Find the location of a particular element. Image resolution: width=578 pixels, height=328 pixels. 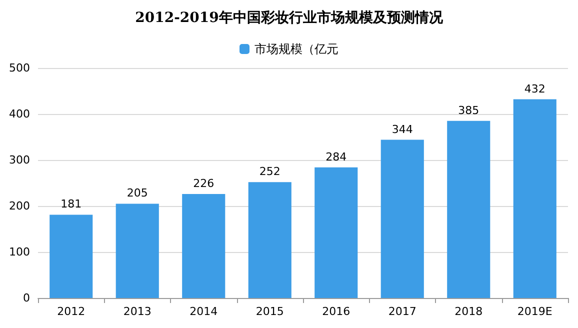

data-label: 344 is located at coordinates (402, 129).